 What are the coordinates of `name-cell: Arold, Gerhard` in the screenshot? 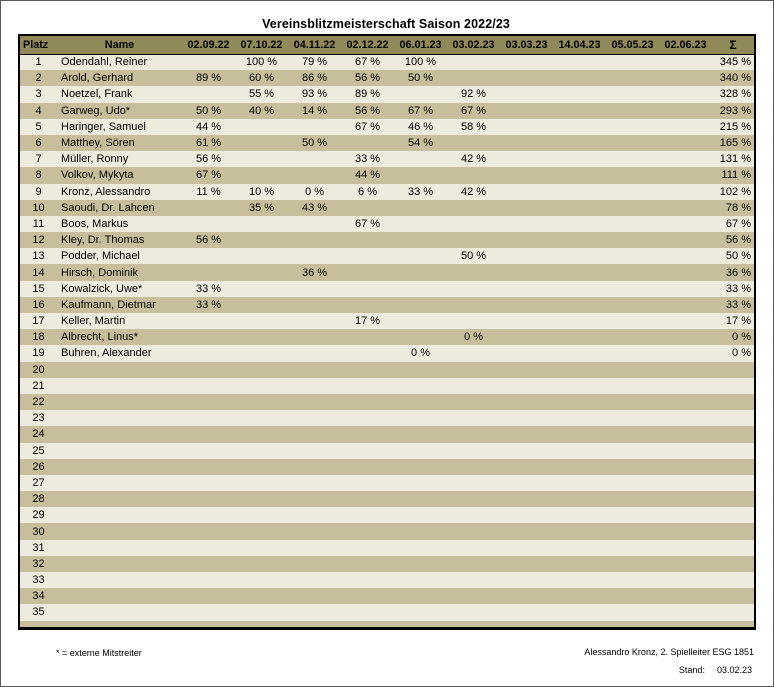 It's located at (119, 78).